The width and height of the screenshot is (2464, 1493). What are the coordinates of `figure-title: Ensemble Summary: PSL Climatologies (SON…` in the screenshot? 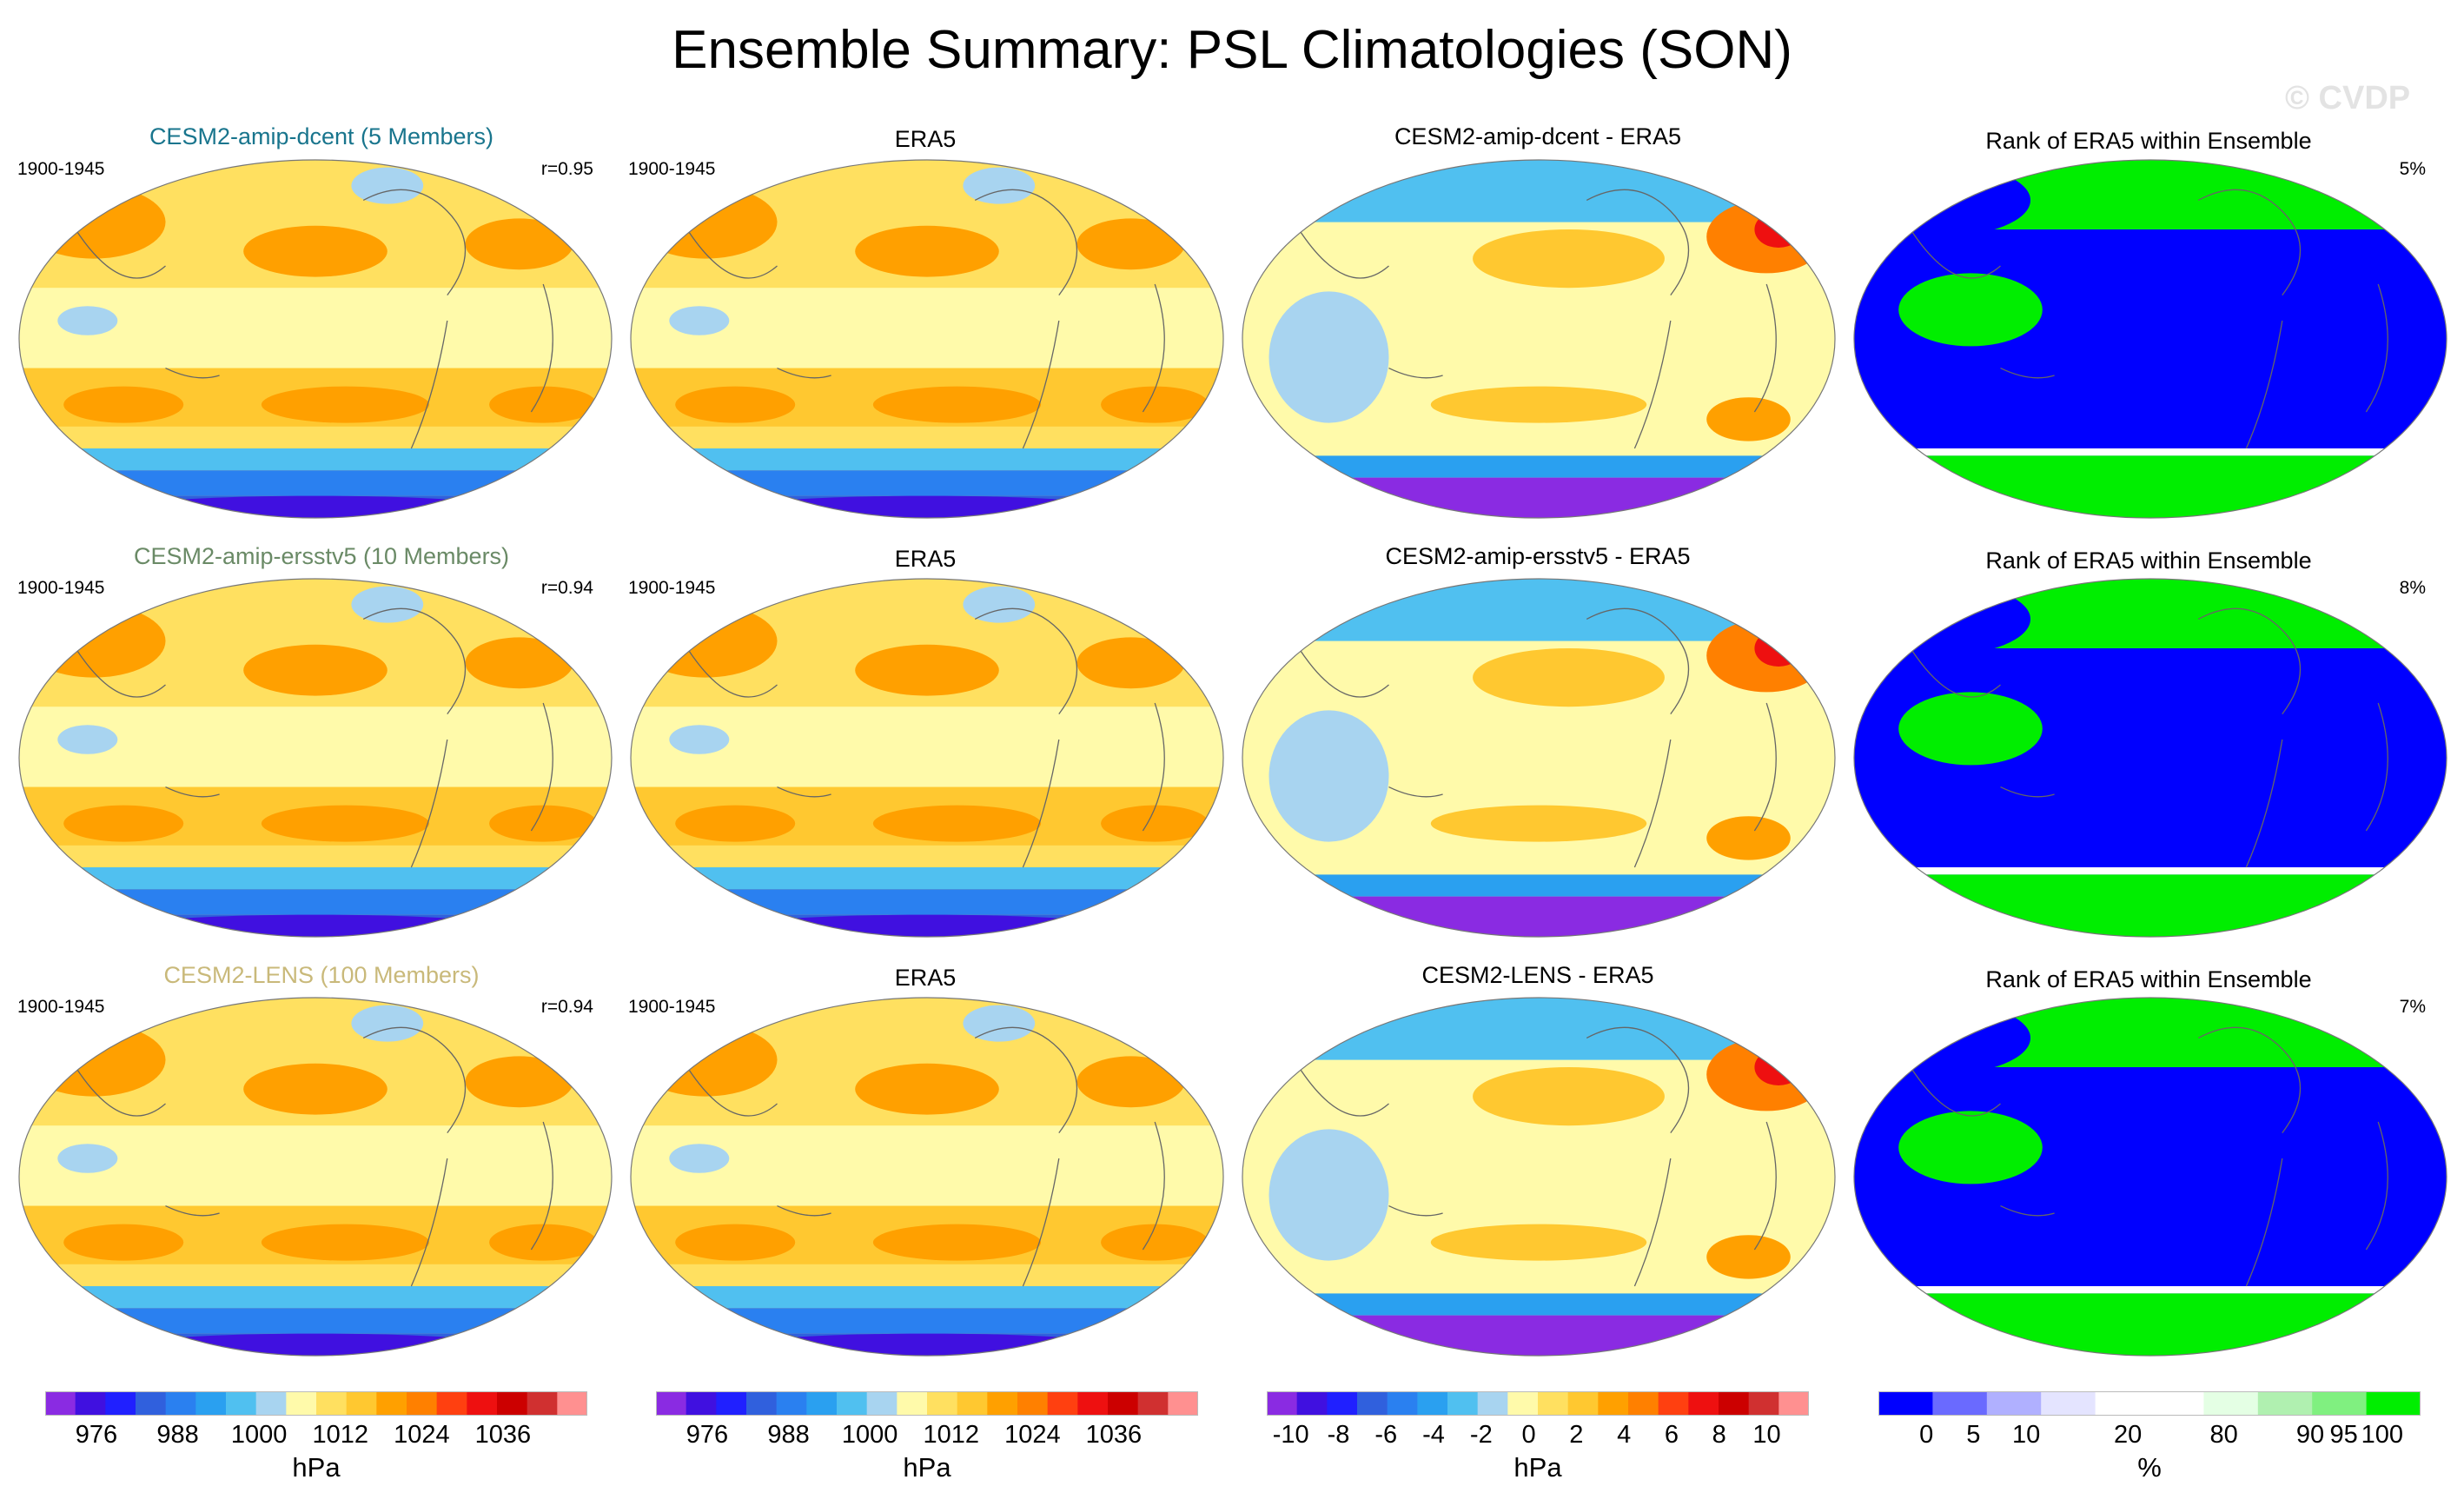 It's located at (1232, 50).